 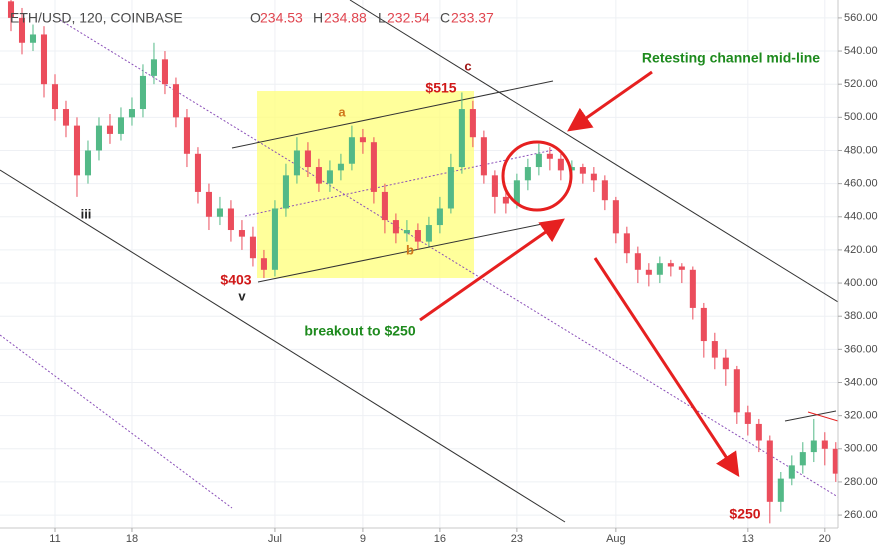 What do you see at coordinates (399, 183) in the screenshot?
I see `flag-mid` at bounding box center [399, 183].